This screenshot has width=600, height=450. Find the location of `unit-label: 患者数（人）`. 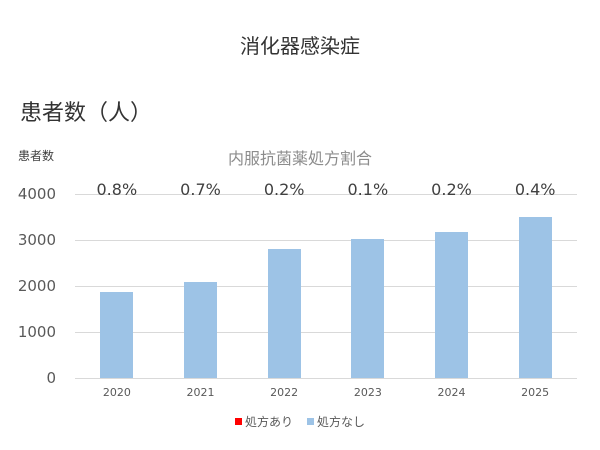

unit-label: 患者数（人） is located at coordinates (86, 113).